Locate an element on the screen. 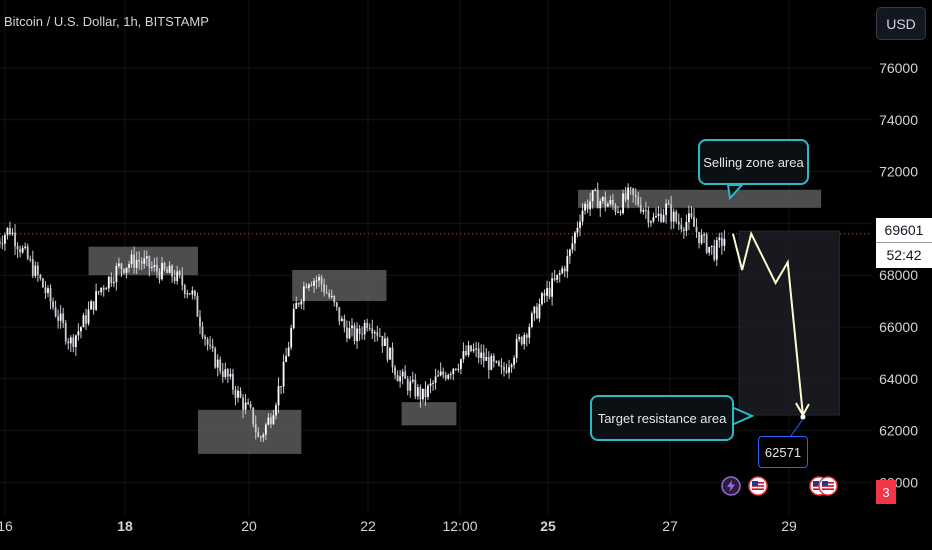 This screenshot has width=932, height=550. target-resistance-callout: Target resistance area is located at coordinates (662, 418).